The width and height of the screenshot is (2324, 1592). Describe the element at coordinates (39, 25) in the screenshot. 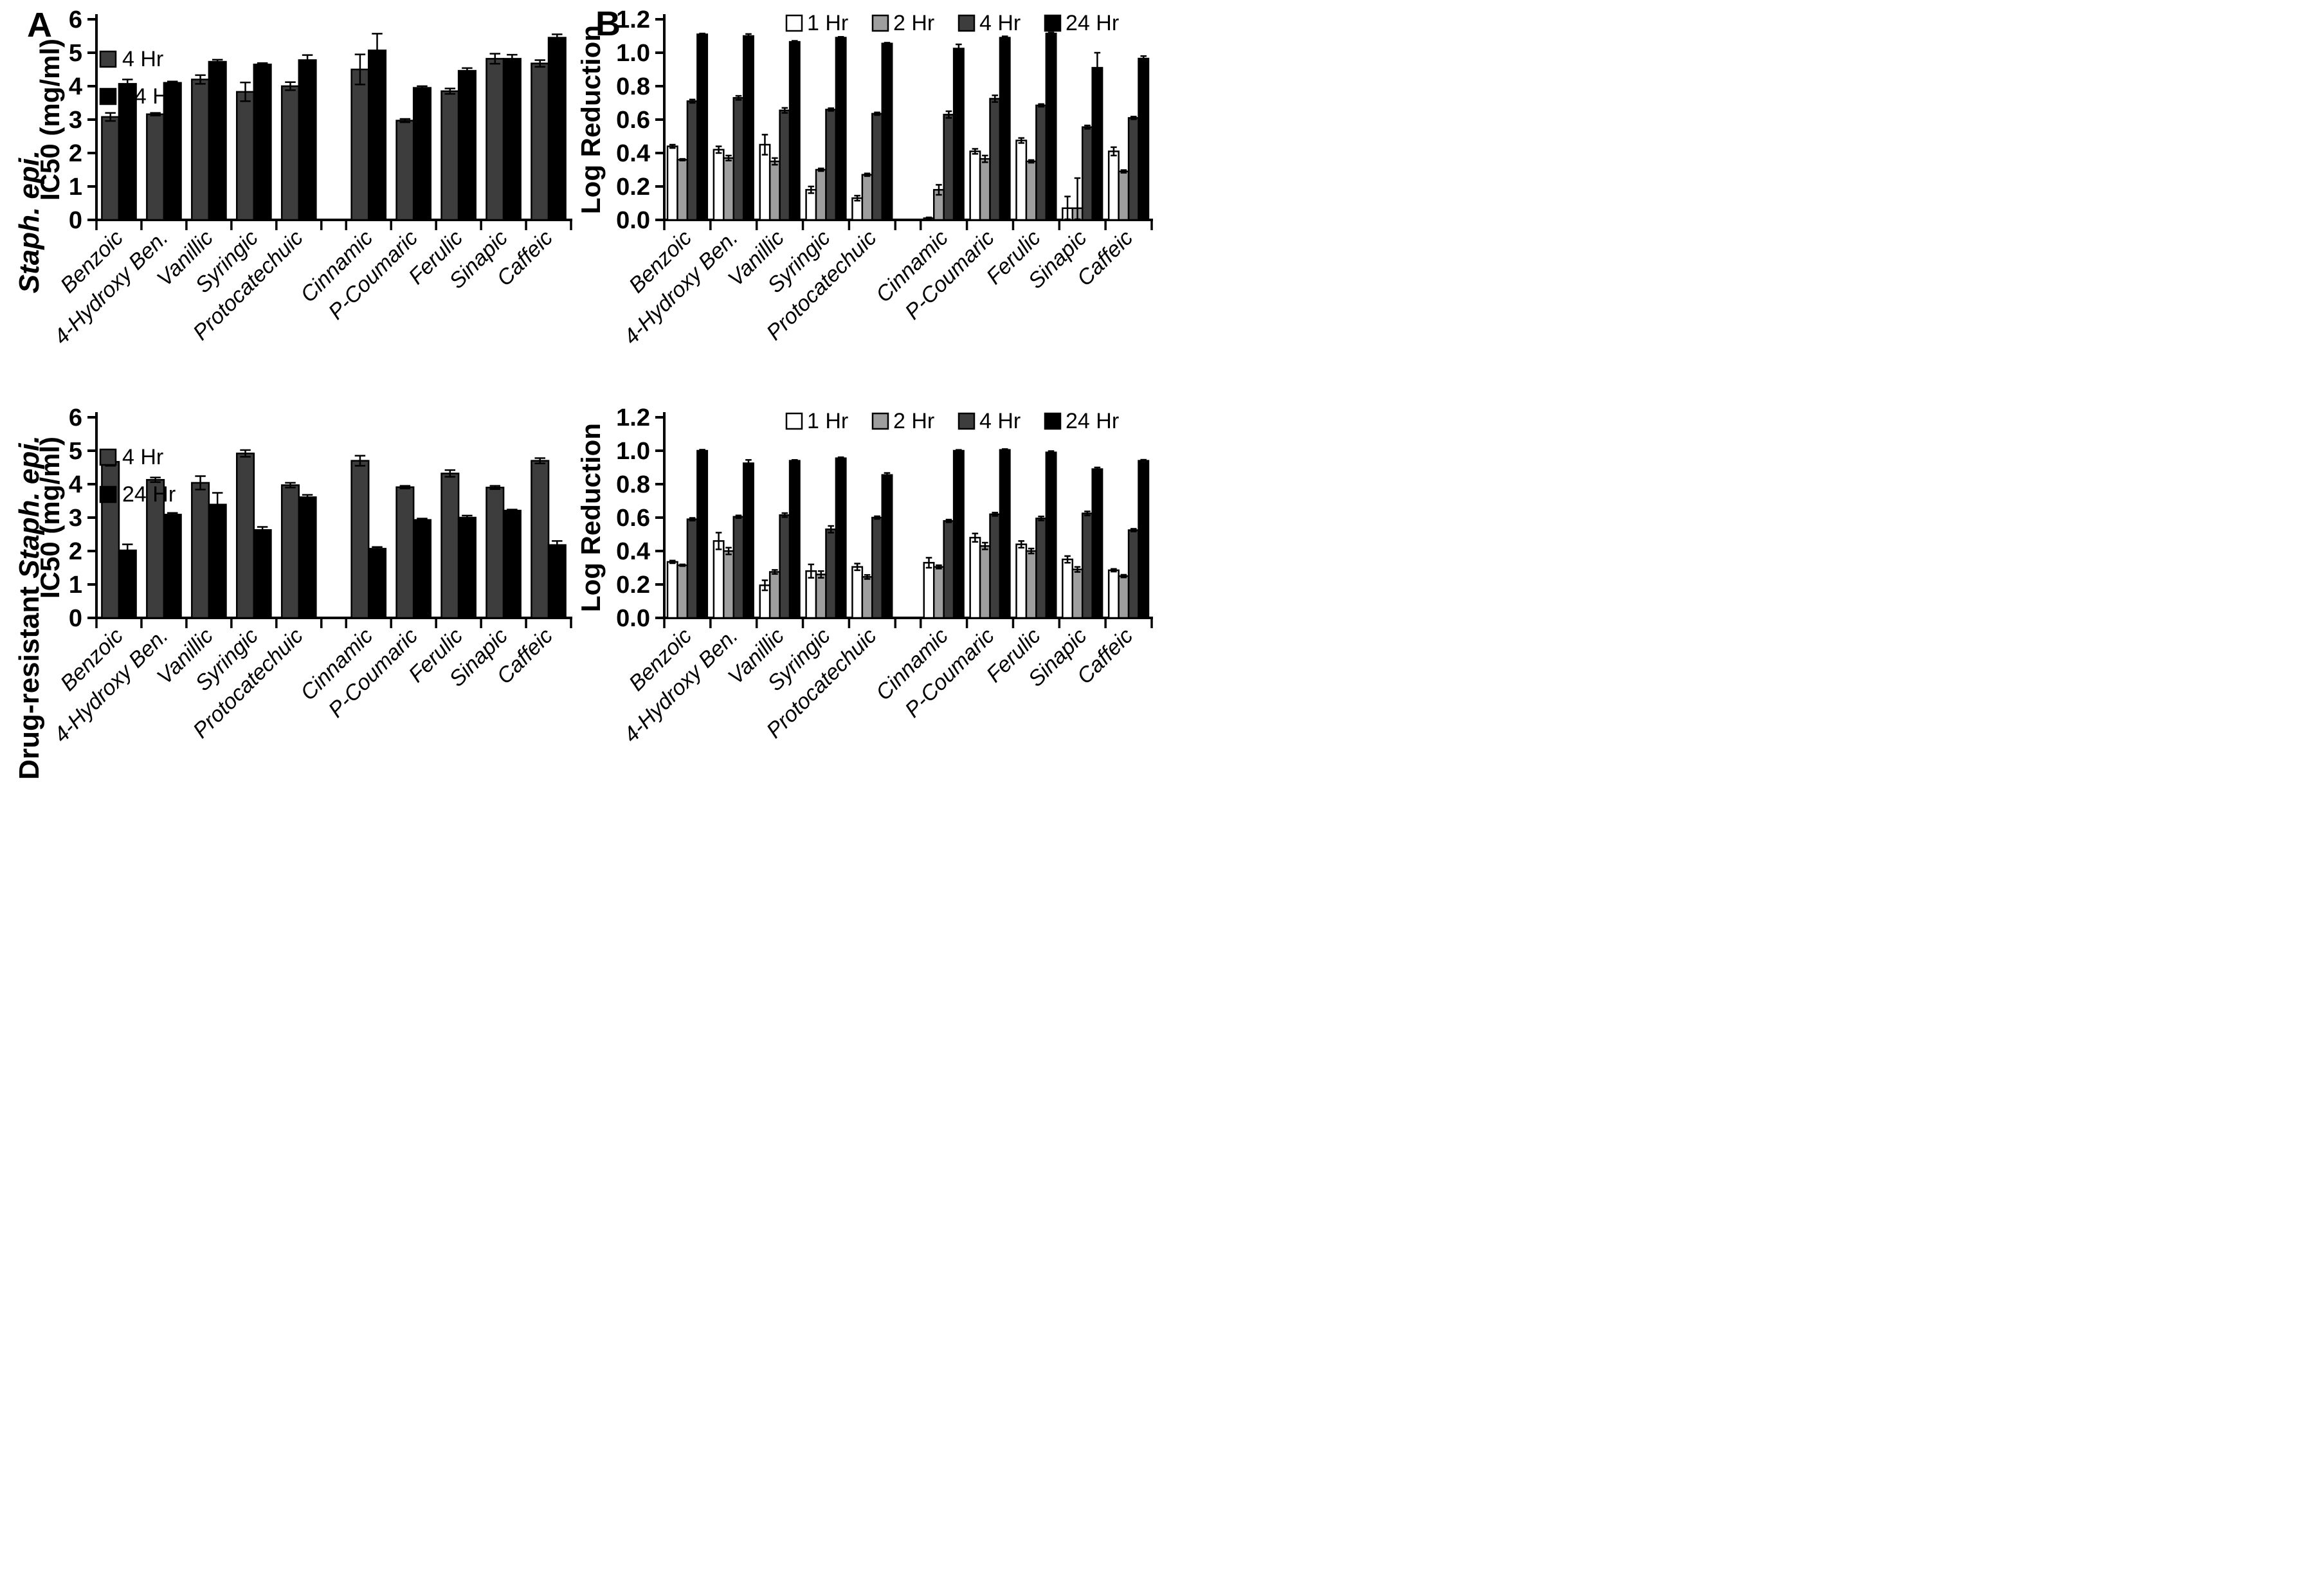

I see `panel-letter-a: A` at that location.